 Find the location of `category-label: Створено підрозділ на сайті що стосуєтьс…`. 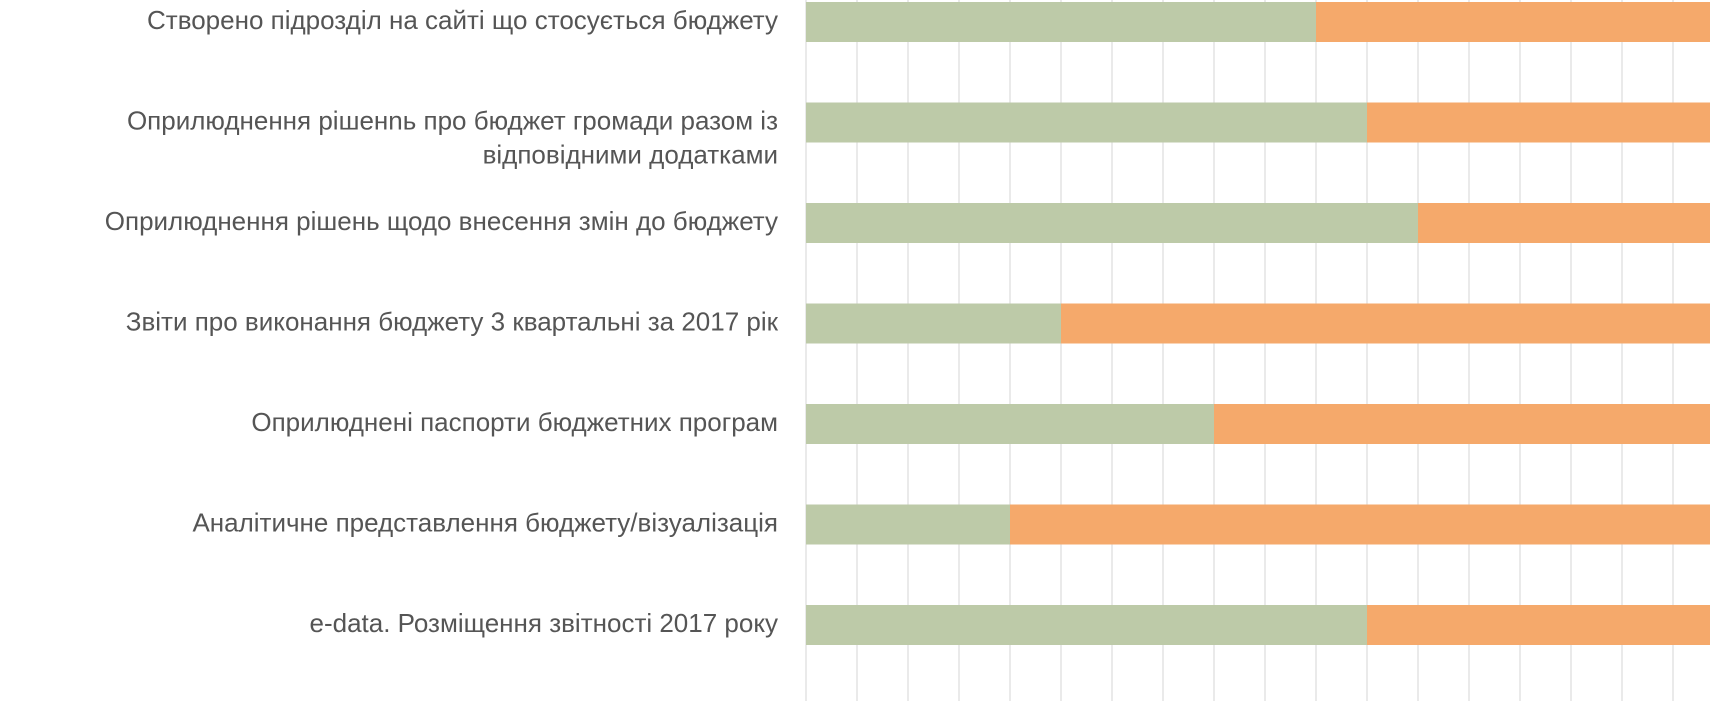

category-label: Створено підрозділ на сайті що стосуєтьс… is located at coordinates (462, 20).